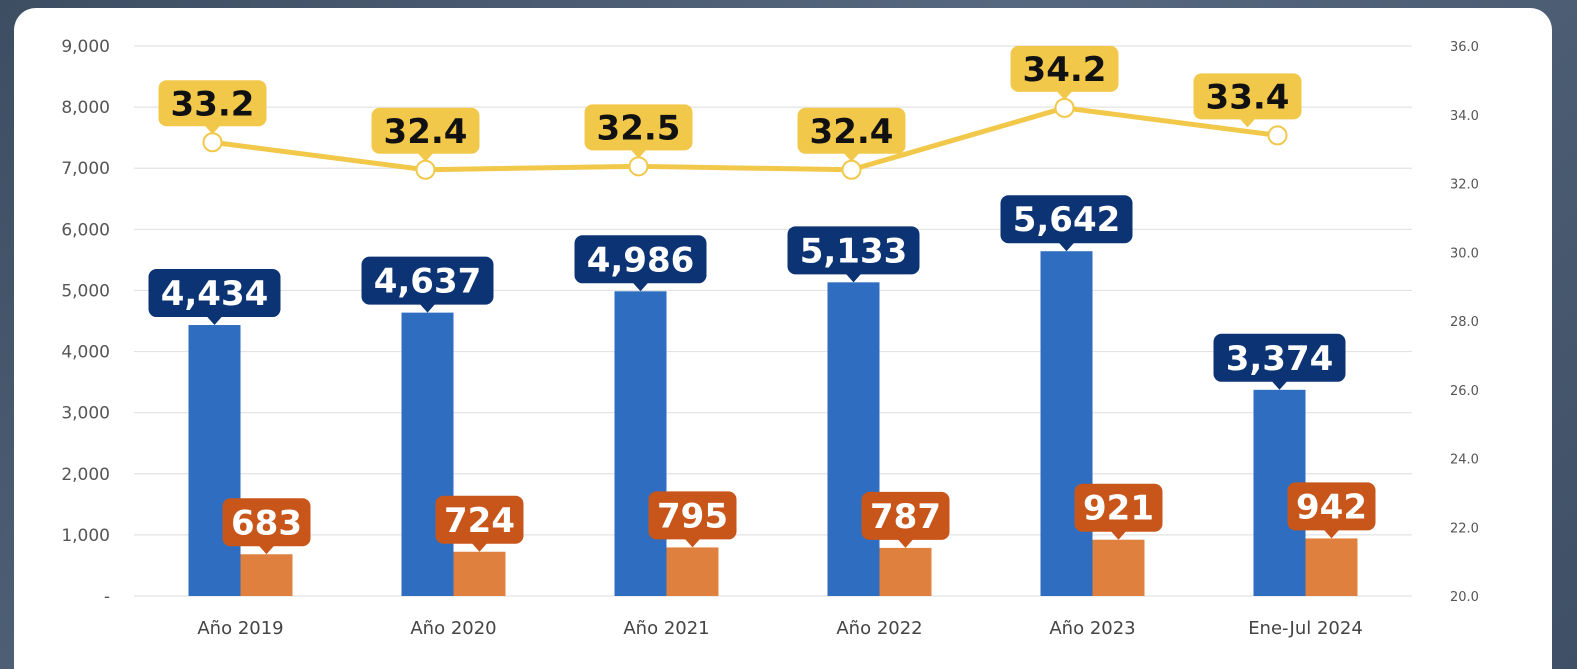 The width and height of the screenshot is (1577, 669). Describe the element at coordinates (745, 139) in the screenshot. I see `line-series` at that location.